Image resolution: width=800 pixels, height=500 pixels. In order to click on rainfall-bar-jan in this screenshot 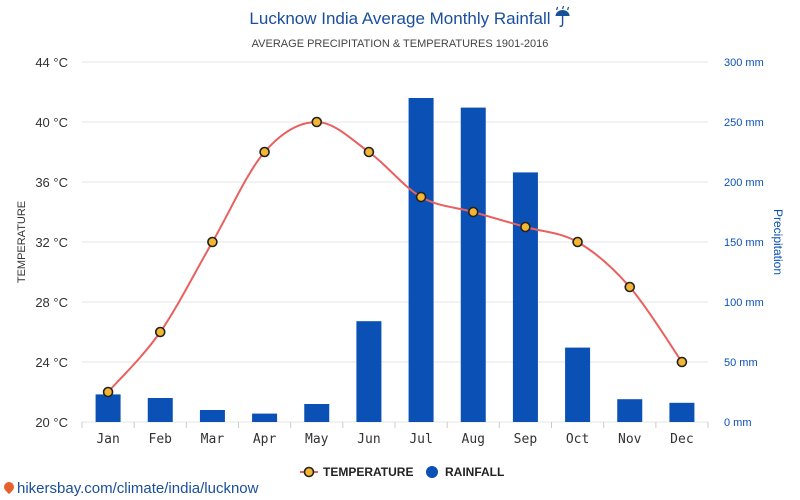, I will do `click(108, 408)`.